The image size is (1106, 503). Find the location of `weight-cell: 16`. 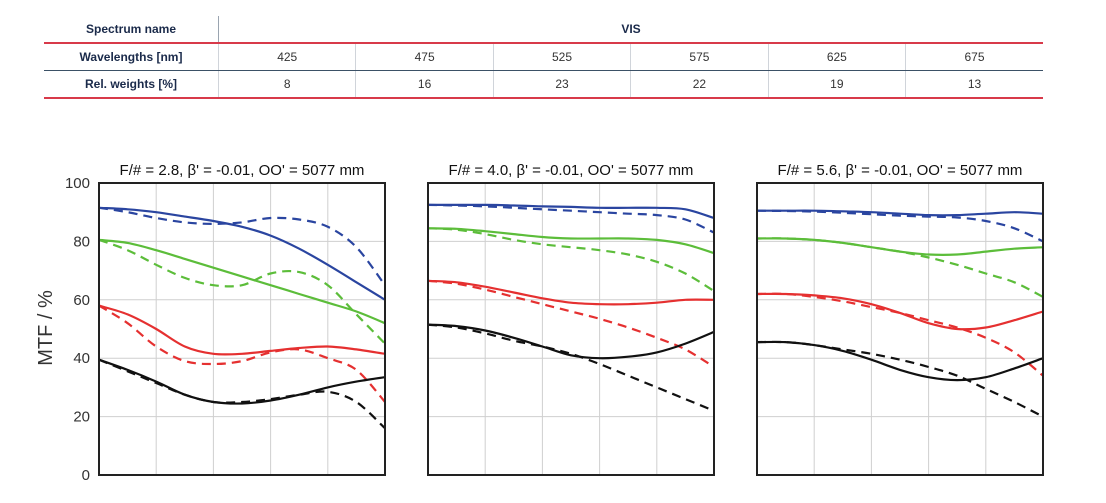

weight-cell: 16 is located at coordinates (424, 84).